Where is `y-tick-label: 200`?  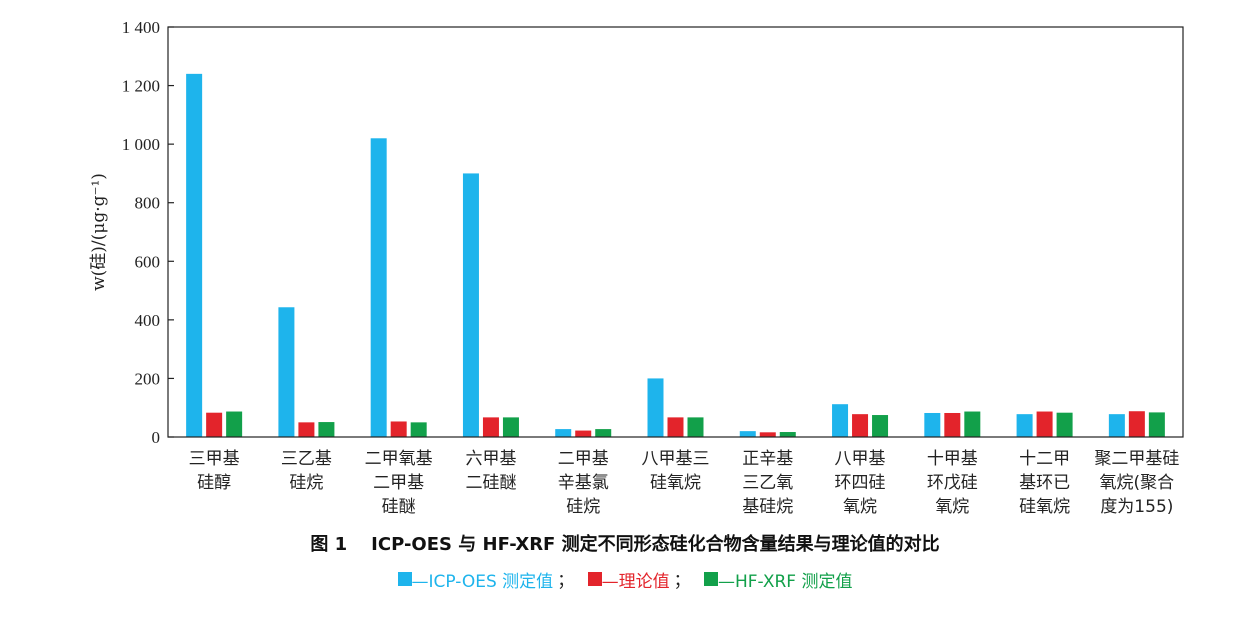 y-tick-label: 200 is located at coordinates (148, 378).